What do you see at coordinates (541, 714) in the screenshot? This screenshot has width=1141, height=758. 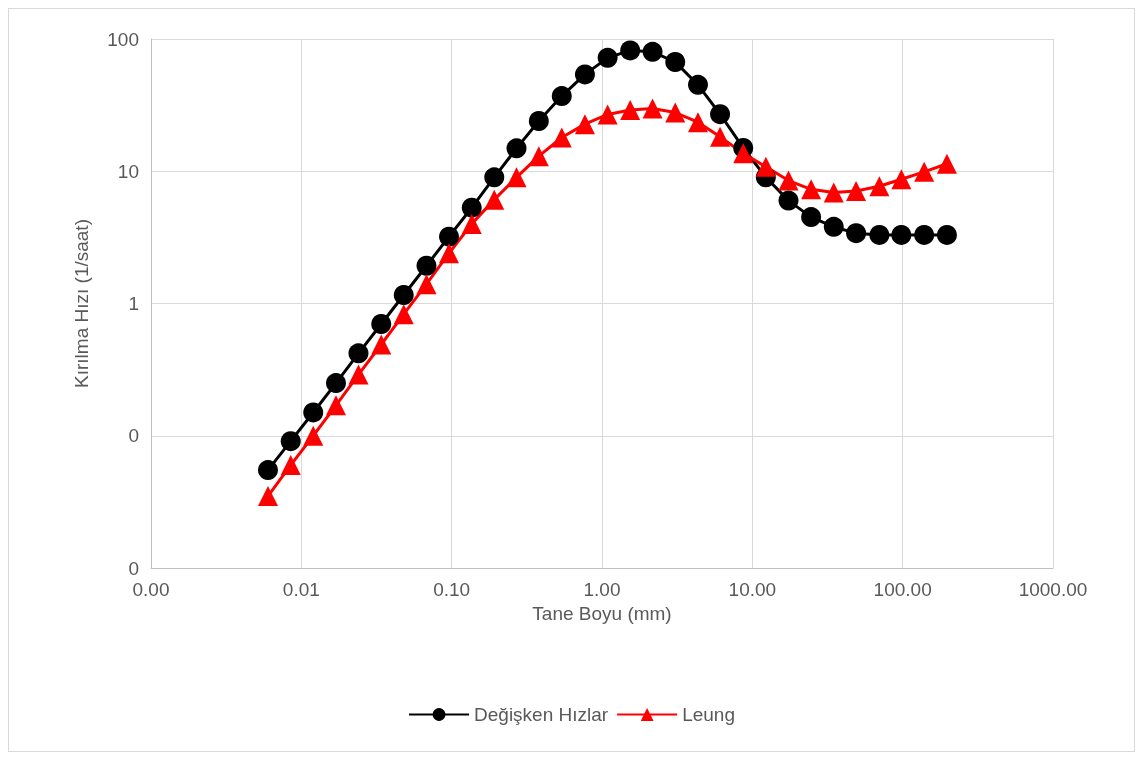 I see `legend-label: Değişken Hızlar` at bounding box center [541, 714].